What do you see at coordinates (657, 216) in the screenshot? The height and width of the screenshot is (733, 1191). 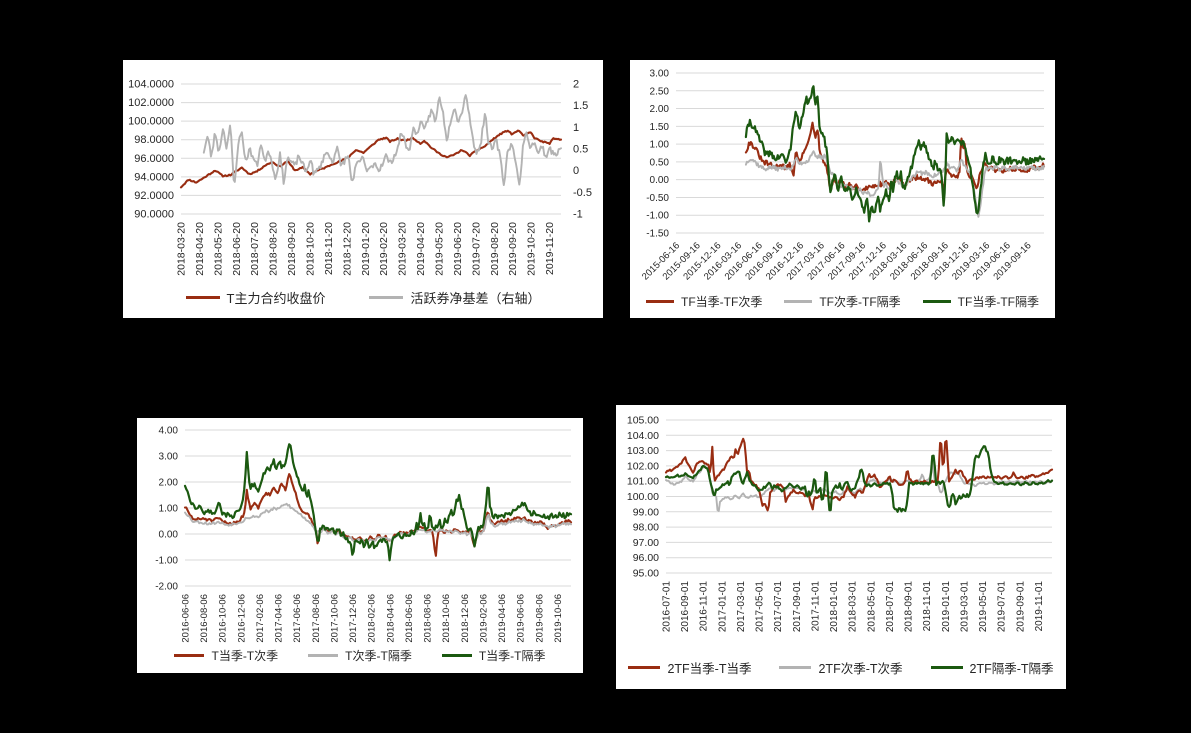 I see `y-axis-tick-label: -1.00` at bounding box center [657, 216].